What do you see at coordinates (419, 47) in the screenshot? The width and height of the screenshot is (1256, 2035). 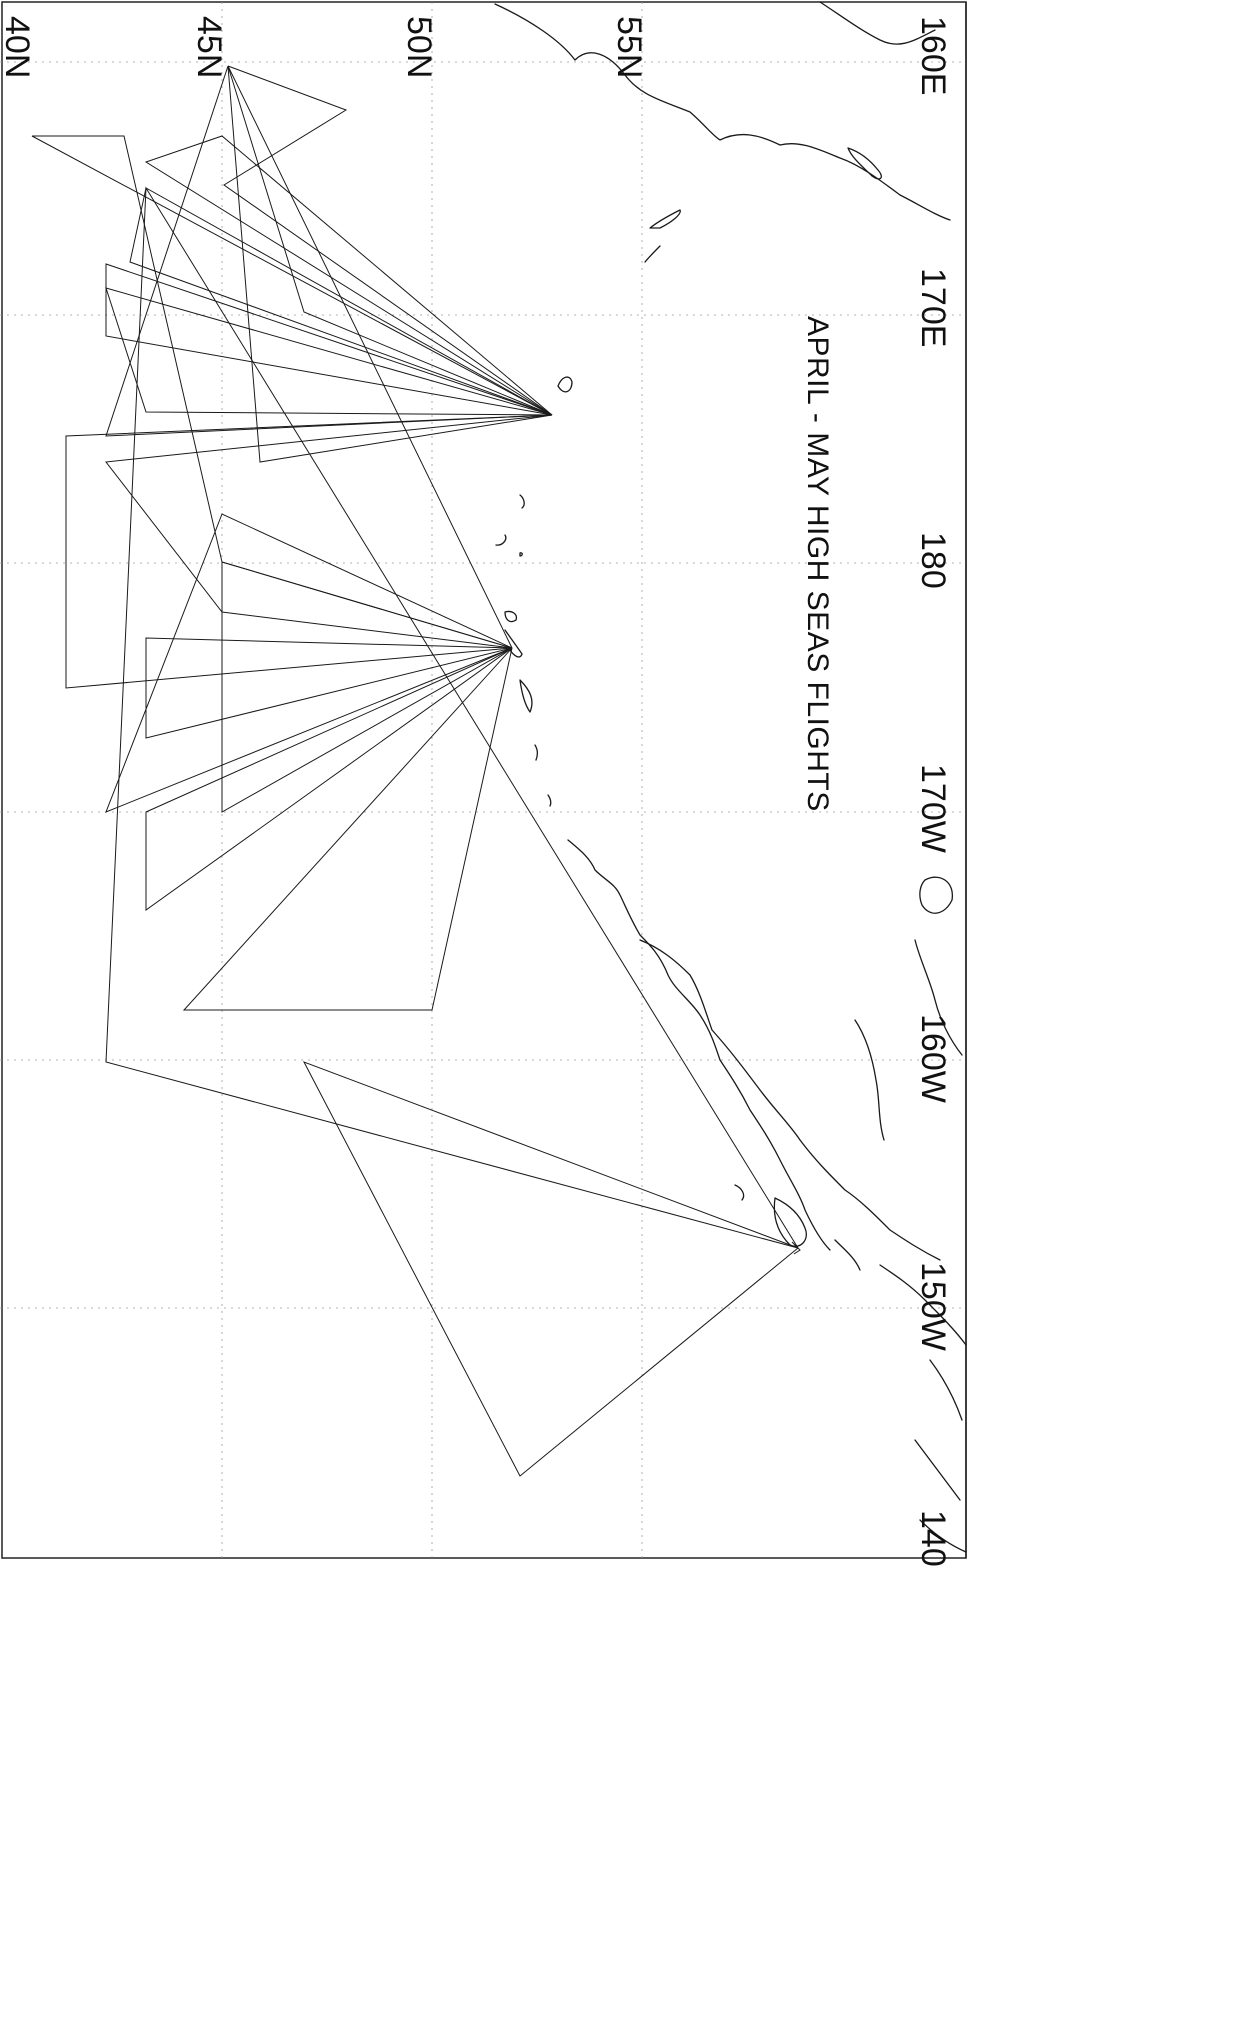 I see `lat-label-50n: 50N` at bounding box center [419, 47].